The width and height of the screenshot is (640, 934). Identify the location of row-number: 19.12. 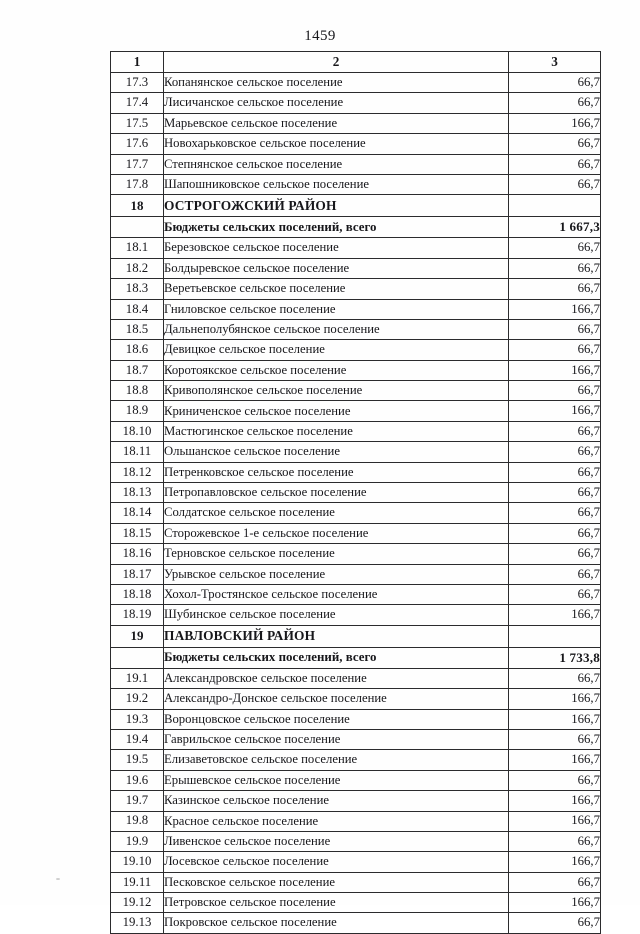
(137, 903).